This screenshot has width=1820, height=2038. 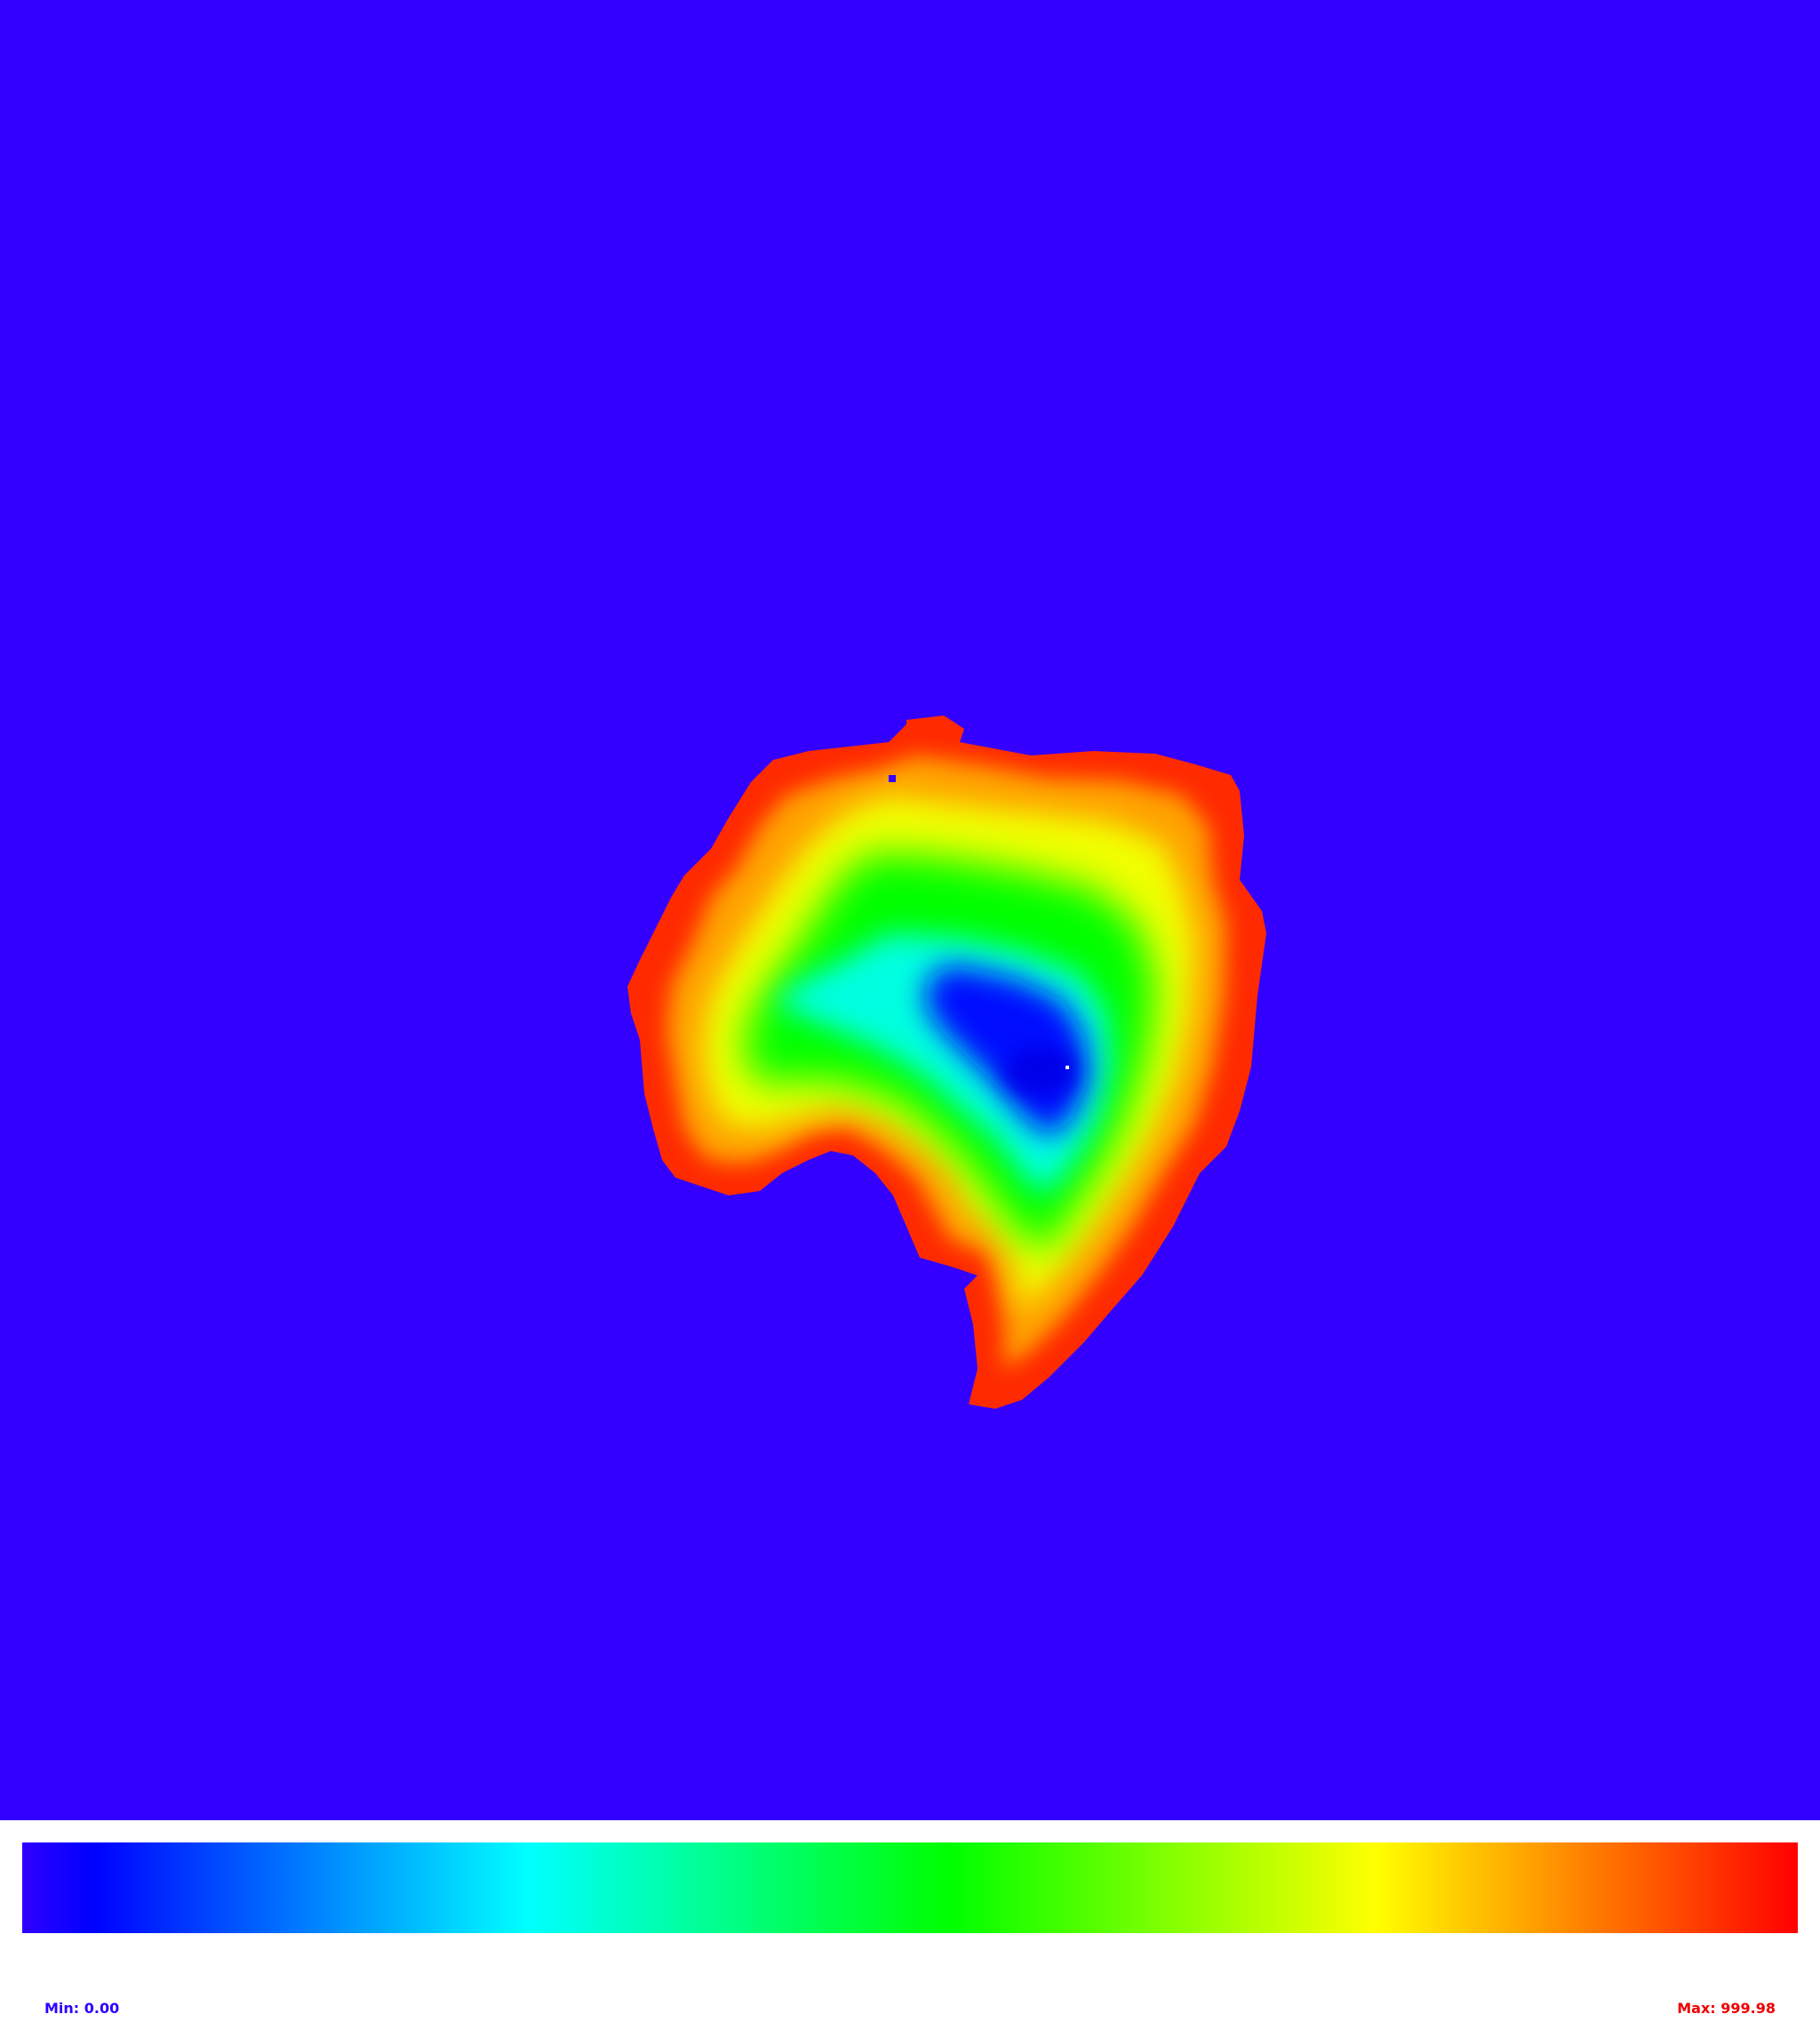 What do you see at coordinates (892, 778) in the screenshot?
I see `notch-speck` at bounding box center [892, 778].